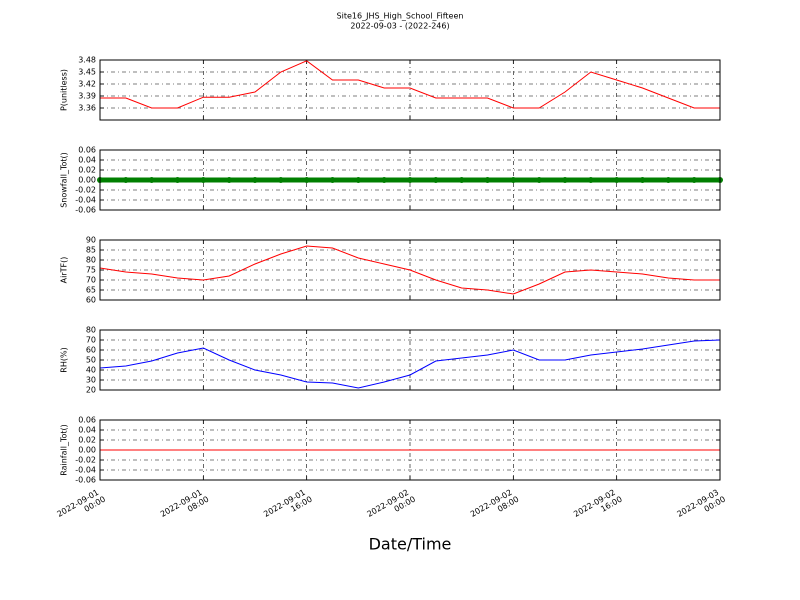 The image size is (800, 600). What do you see at coordinates (288, 506) in the screenshot?
I see `x-tick-label: 2022-09-01 16:00` at bounding box center [288, 506].